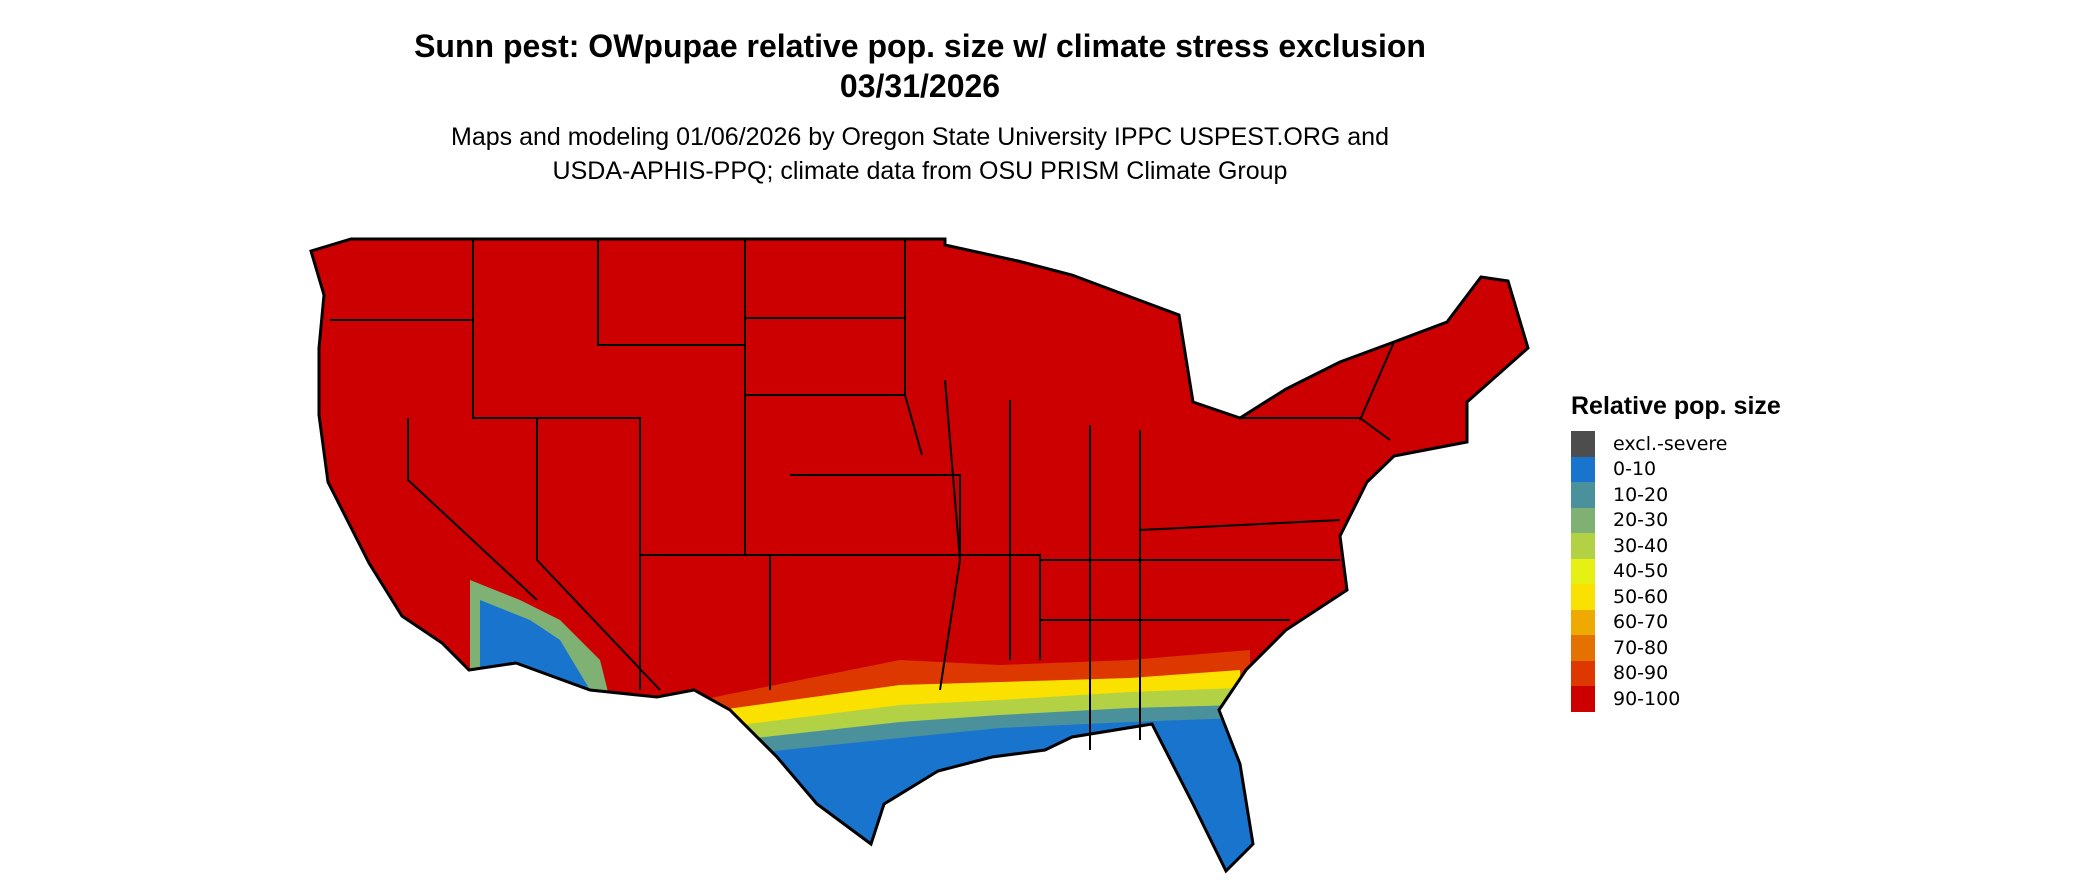  What do you see at coordinates (1670, 443) in the screenshot?
I see `legend-label: excl.-severe` at bounding box center [1670, 443].